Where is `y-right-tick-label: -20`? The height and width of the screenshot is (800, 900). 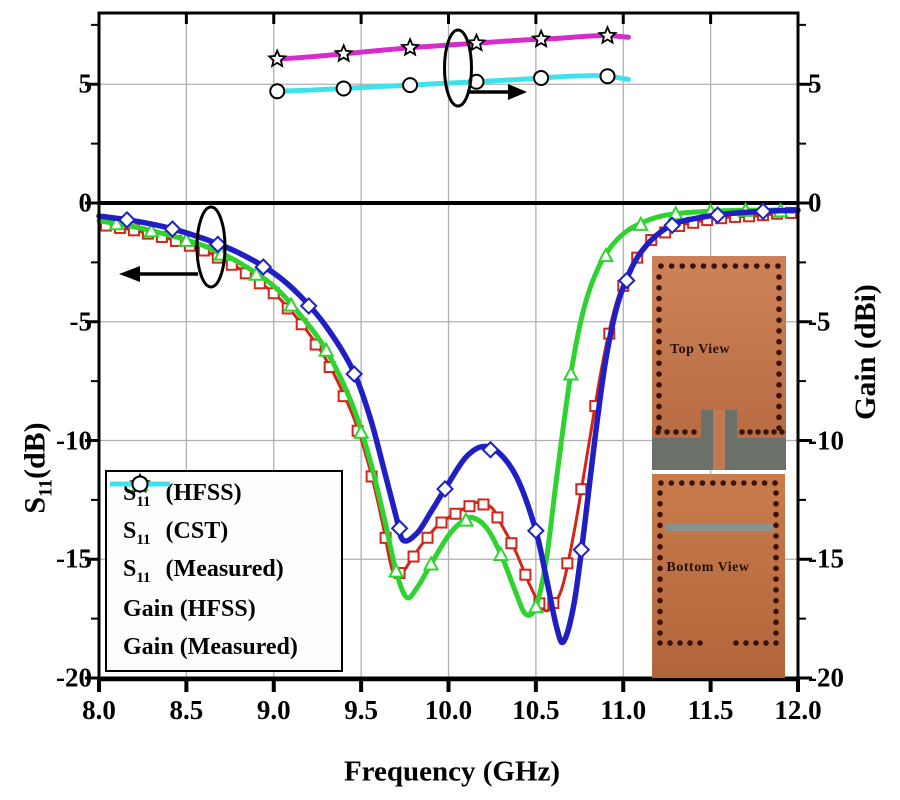
y-right-tick-label: -20 is located at coordinates (826, 677).